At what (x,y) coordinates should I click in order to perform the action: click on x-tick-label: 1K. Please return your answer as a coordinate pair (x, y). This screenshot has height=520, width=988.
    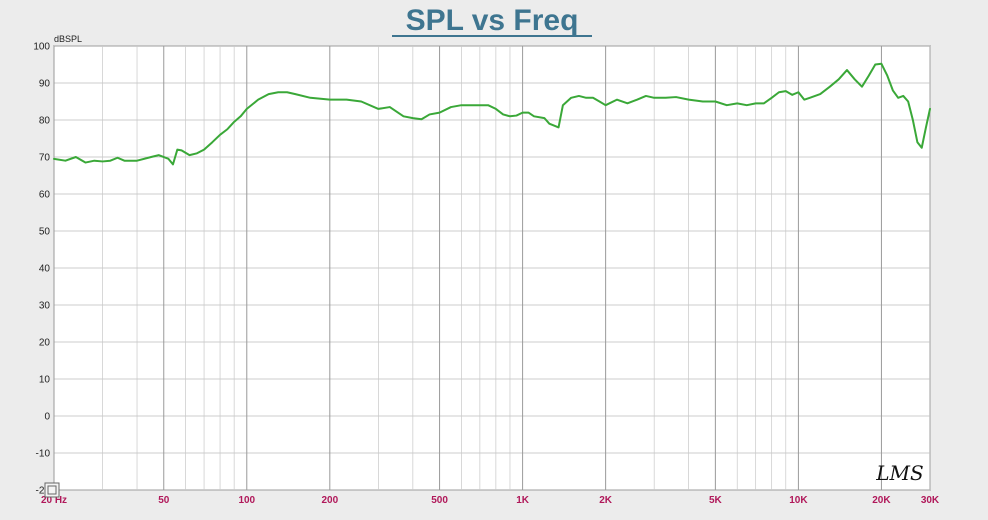
    Looking at the image, I should click on (523, 500).